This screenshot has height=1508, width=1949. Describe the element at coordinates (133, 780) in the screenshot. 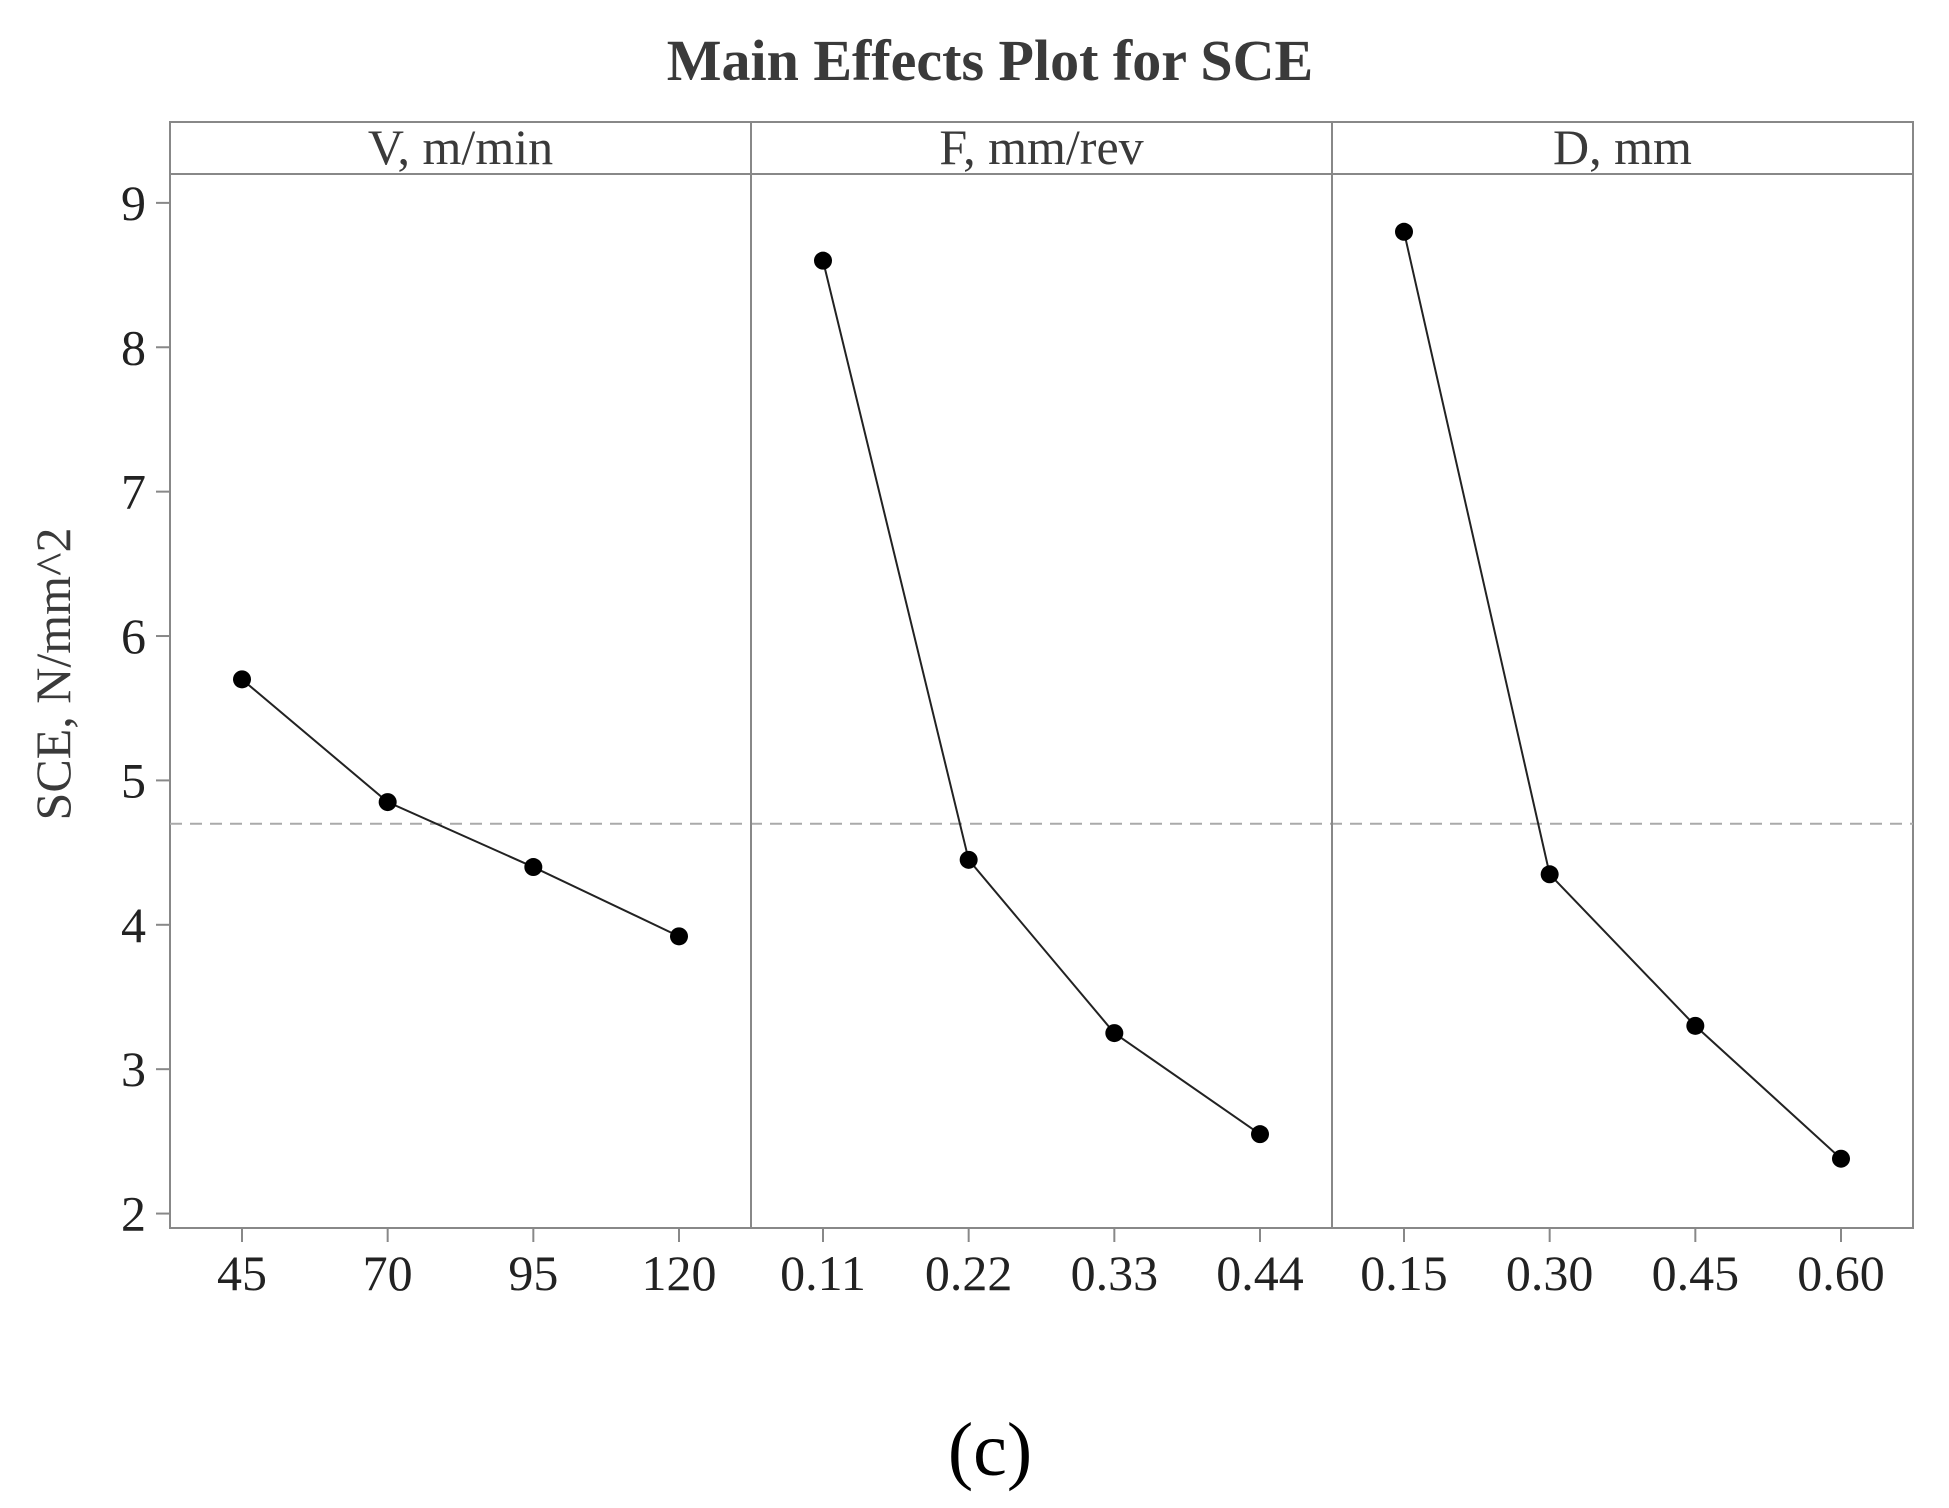

I see `y-tick-label: 5` at that location.